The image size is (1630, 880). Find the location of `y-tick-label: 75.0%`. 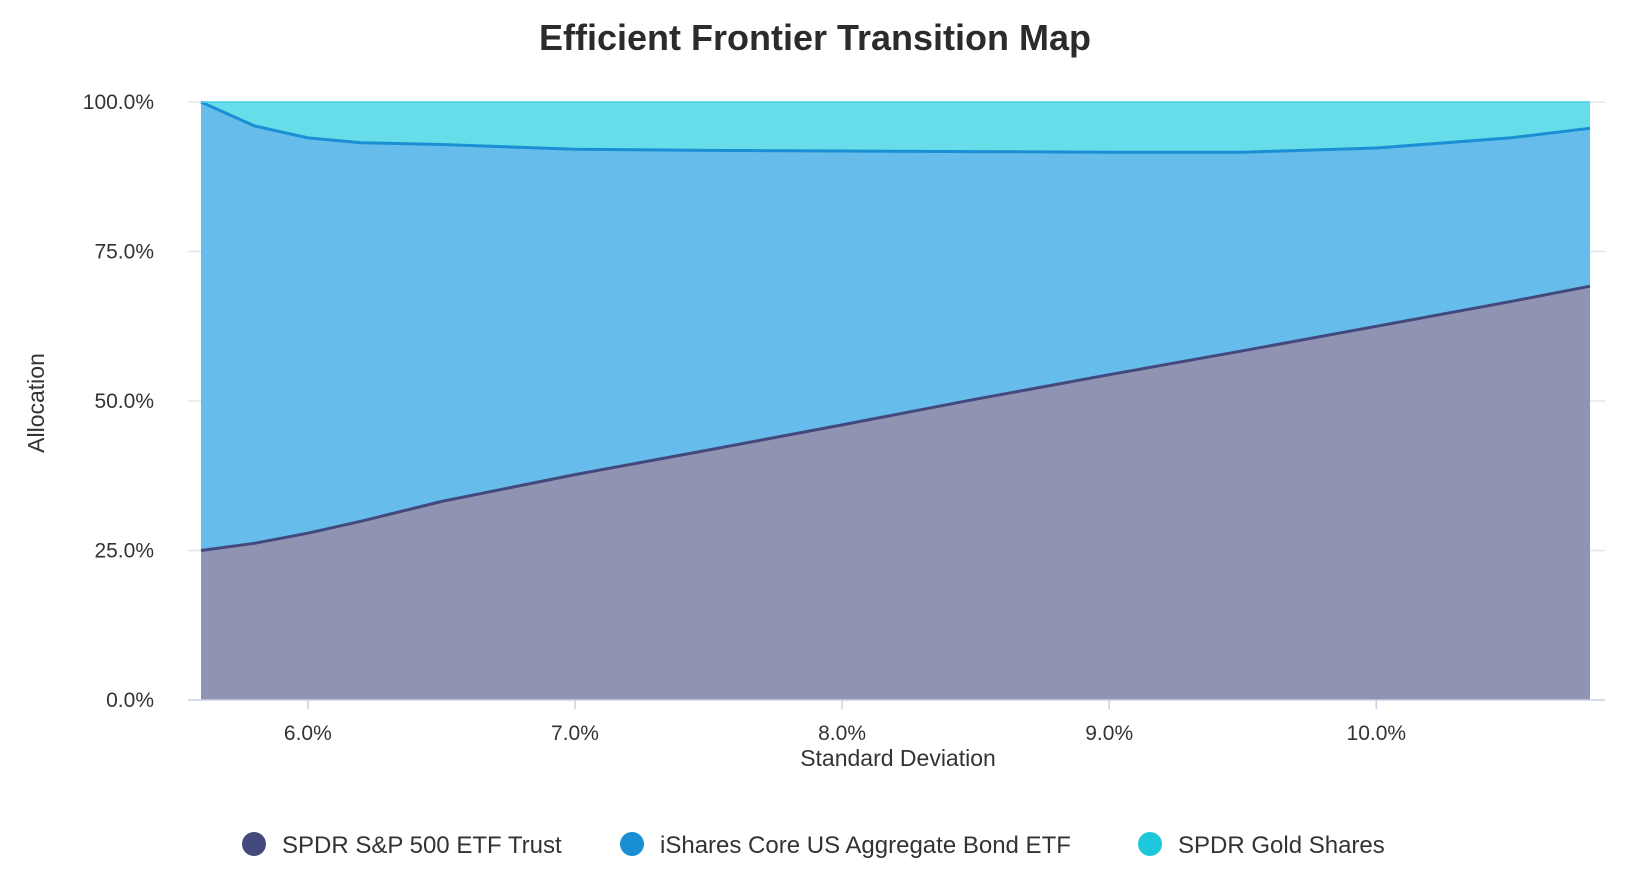

y-tick-label: 75.0% is located at coordinates (124, 252).